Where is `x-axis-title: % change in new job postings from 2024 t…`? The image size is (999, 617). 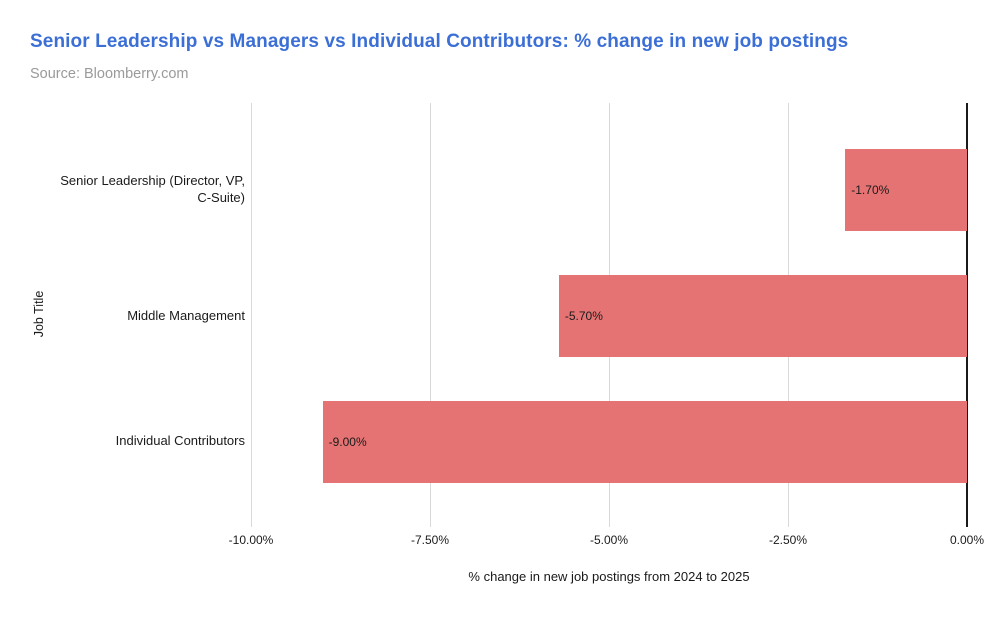 x-axis-title: % change in new job postings from 2024 t… is located at coordinates (609, 576).